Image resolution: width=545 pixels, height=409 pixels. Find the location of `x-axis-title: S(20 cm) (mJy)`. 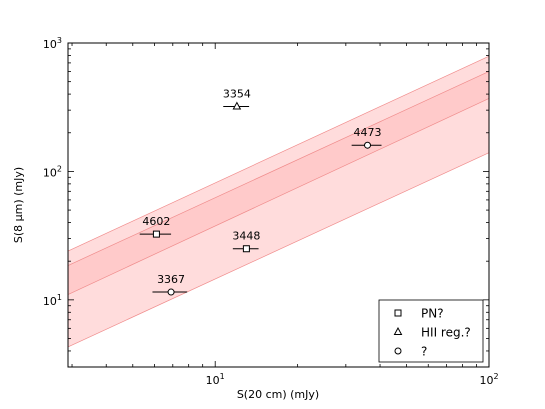

x-axis-title: S(20 cm) (mJy) is located at coordinates (278, 394).